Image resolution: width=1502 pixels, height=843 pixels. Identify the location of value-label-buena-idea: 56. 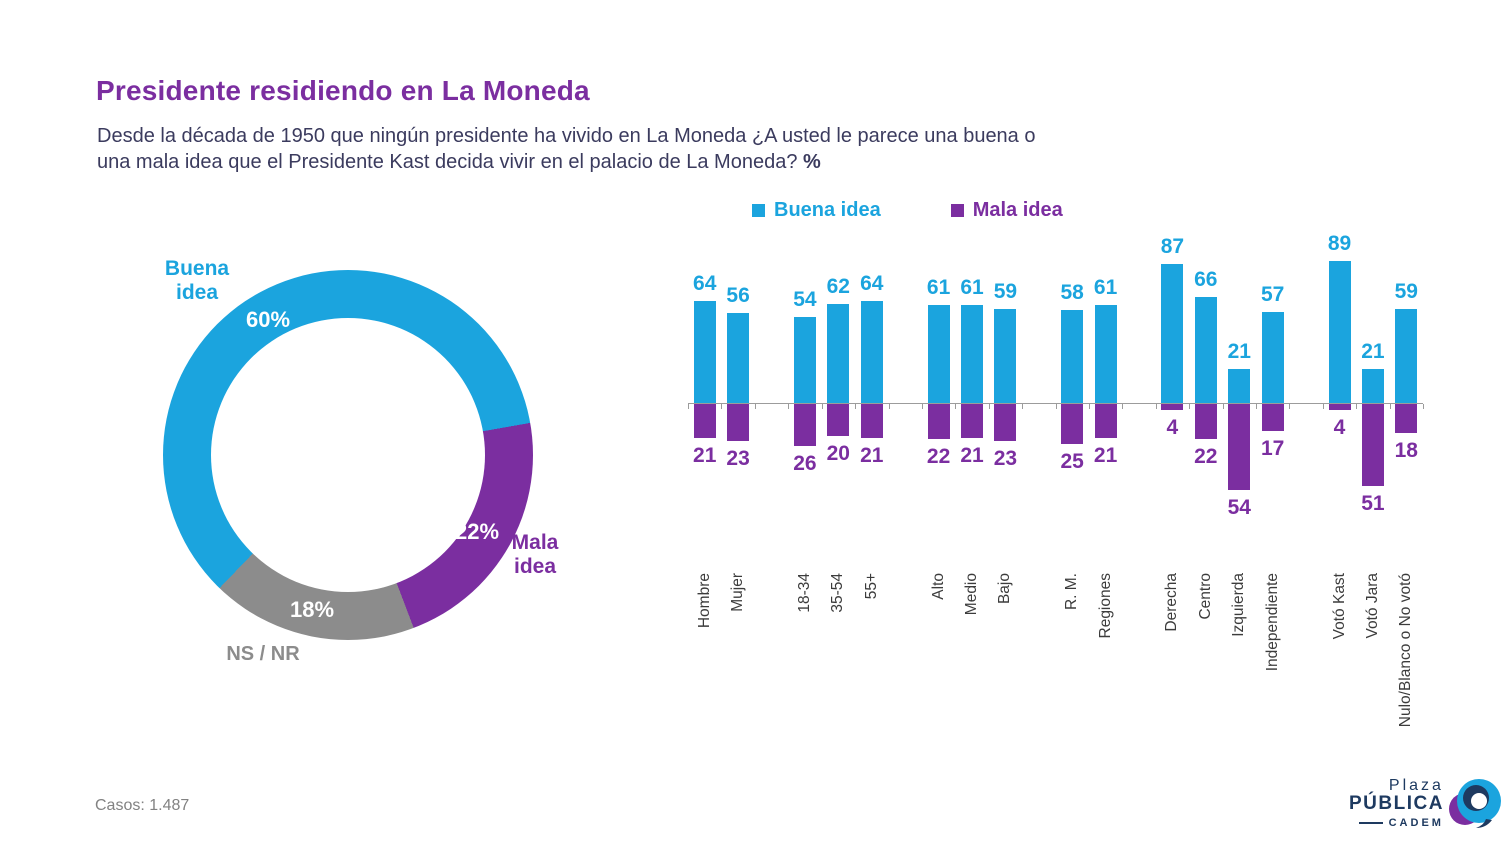
(738, 296).